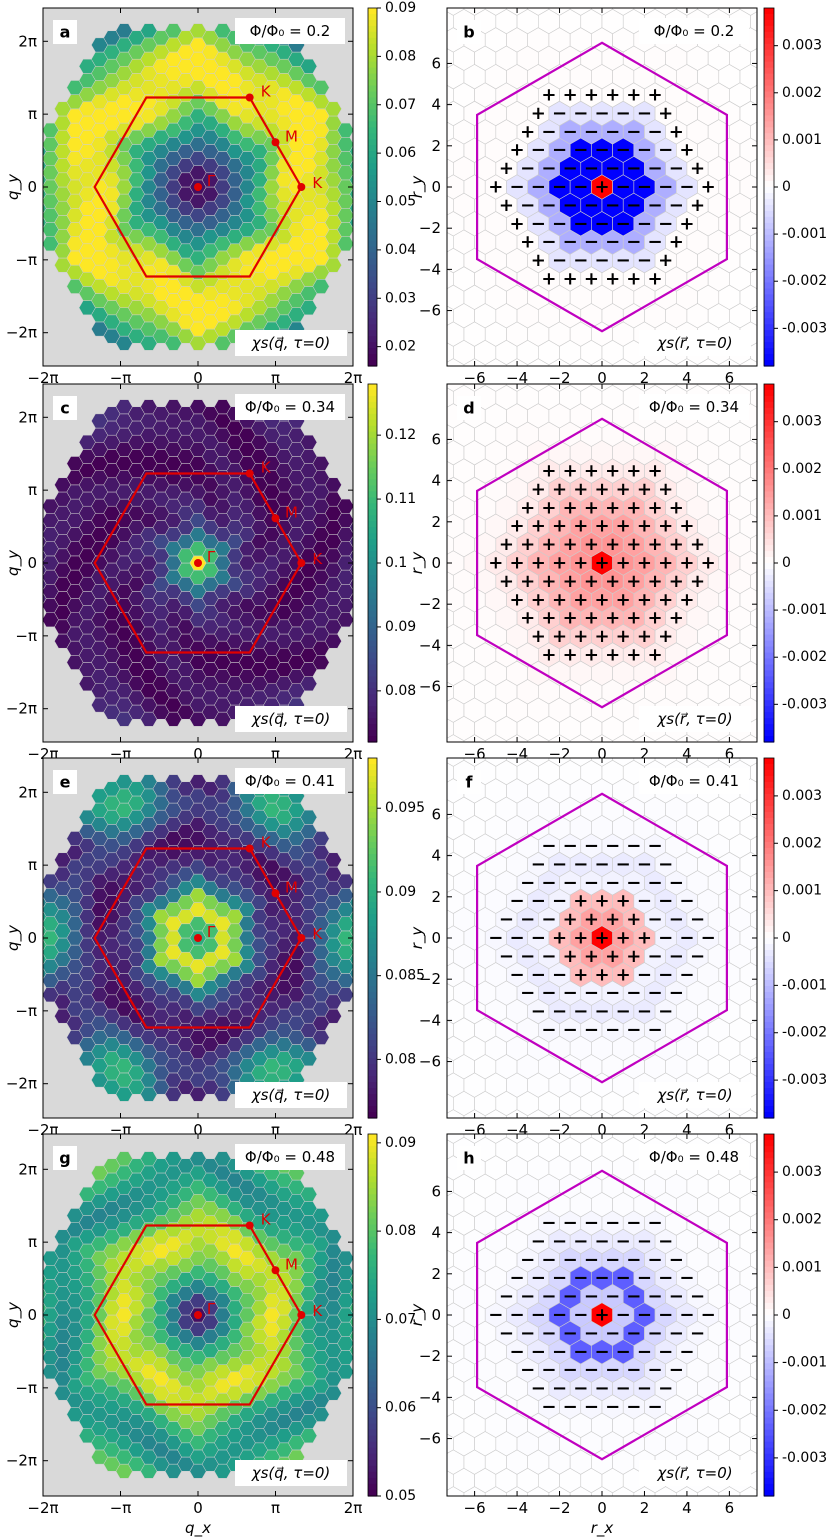 This screenshot has width=831, height=1540. What do you see at coordinates (804, 657) in the screenshot?
I see `colorbar-tick-label: -0.002` at bounding box center [804, 657].